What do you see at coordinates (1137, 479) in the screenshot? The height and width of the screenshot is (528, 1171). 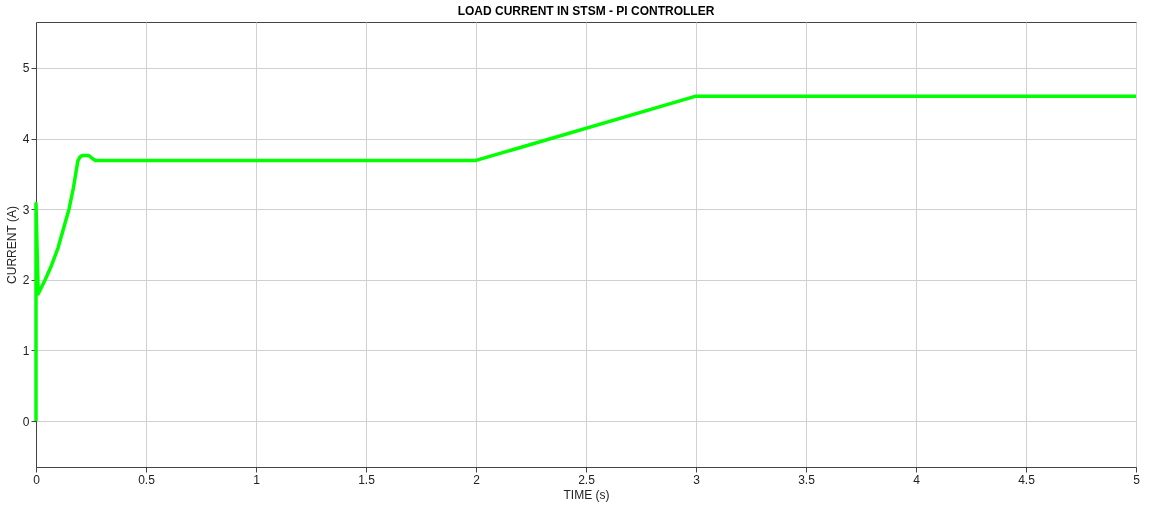 I see `x-tick-label: 5` at bounding box center [1137, 479].